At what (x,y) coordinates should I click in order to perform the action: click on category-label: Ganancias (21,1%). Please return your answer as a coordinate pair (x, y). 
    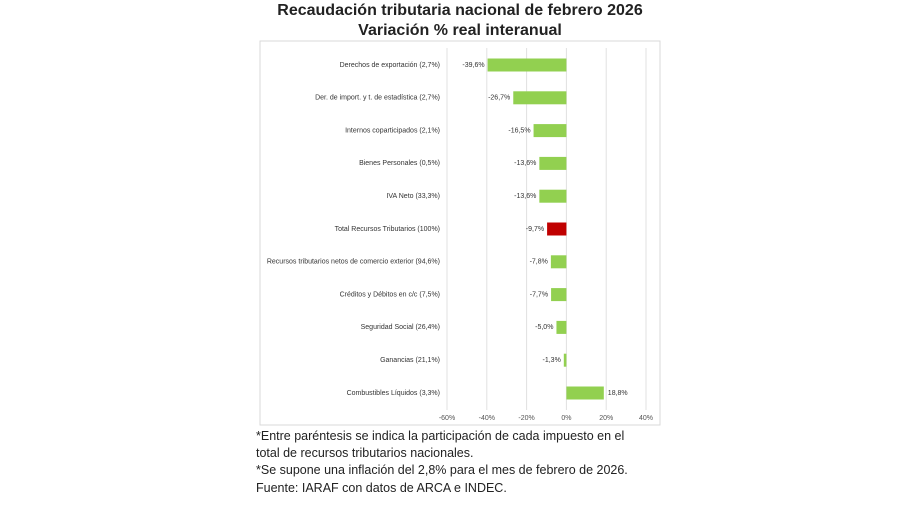
    Looking at the image, I should click on (410, 360).